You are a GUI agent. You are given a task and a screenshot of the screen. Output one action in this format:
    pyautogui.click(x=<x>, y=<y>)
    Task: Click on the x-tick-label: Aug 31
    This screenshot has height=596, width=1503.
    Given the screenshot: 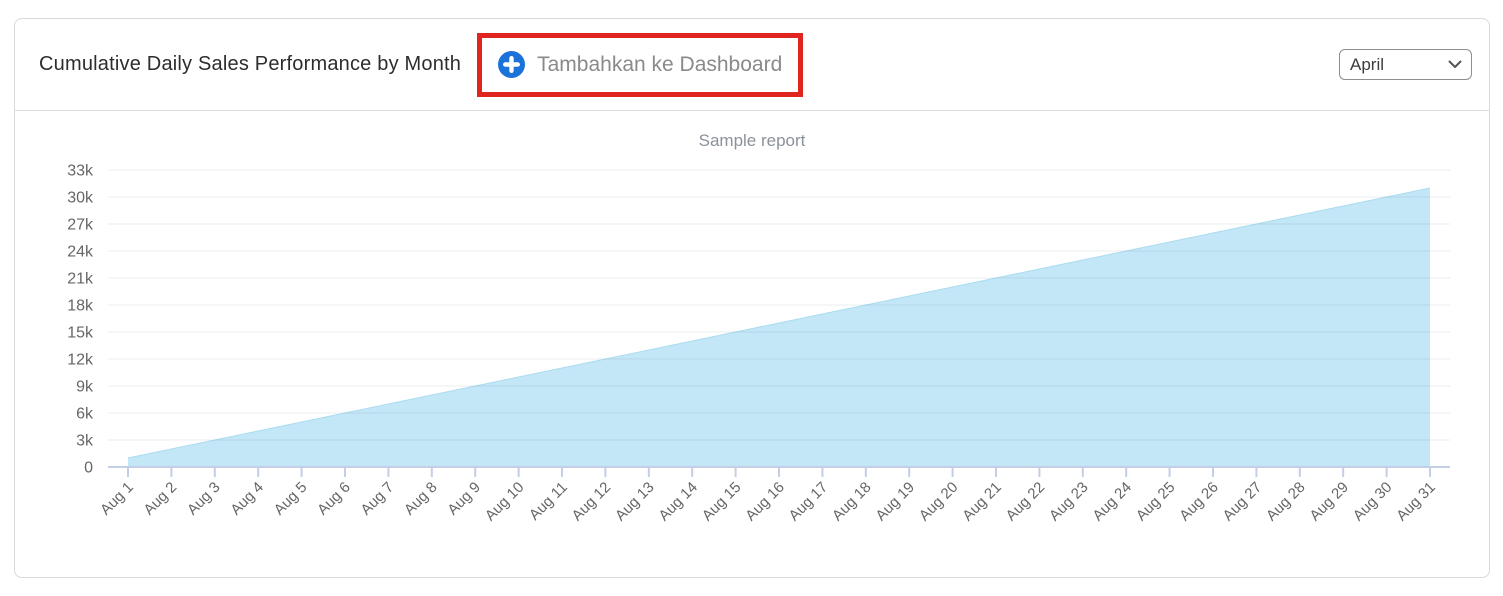 What is the action you would take?
    pyautogui.click(x=1416, y=502)
    